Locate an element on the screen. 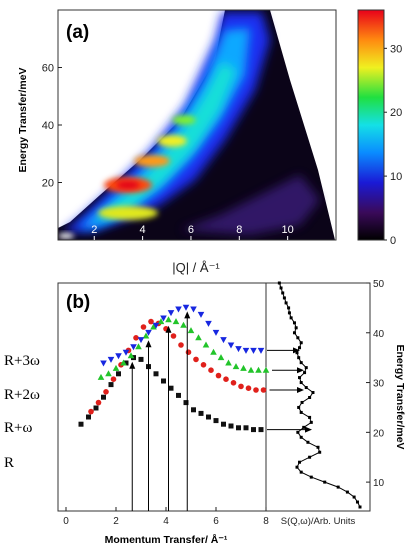 Image resolution: width=413 pixels, height=550 pixels. panel-b-xtick-label: 0 is located at coordinates (66, 521).